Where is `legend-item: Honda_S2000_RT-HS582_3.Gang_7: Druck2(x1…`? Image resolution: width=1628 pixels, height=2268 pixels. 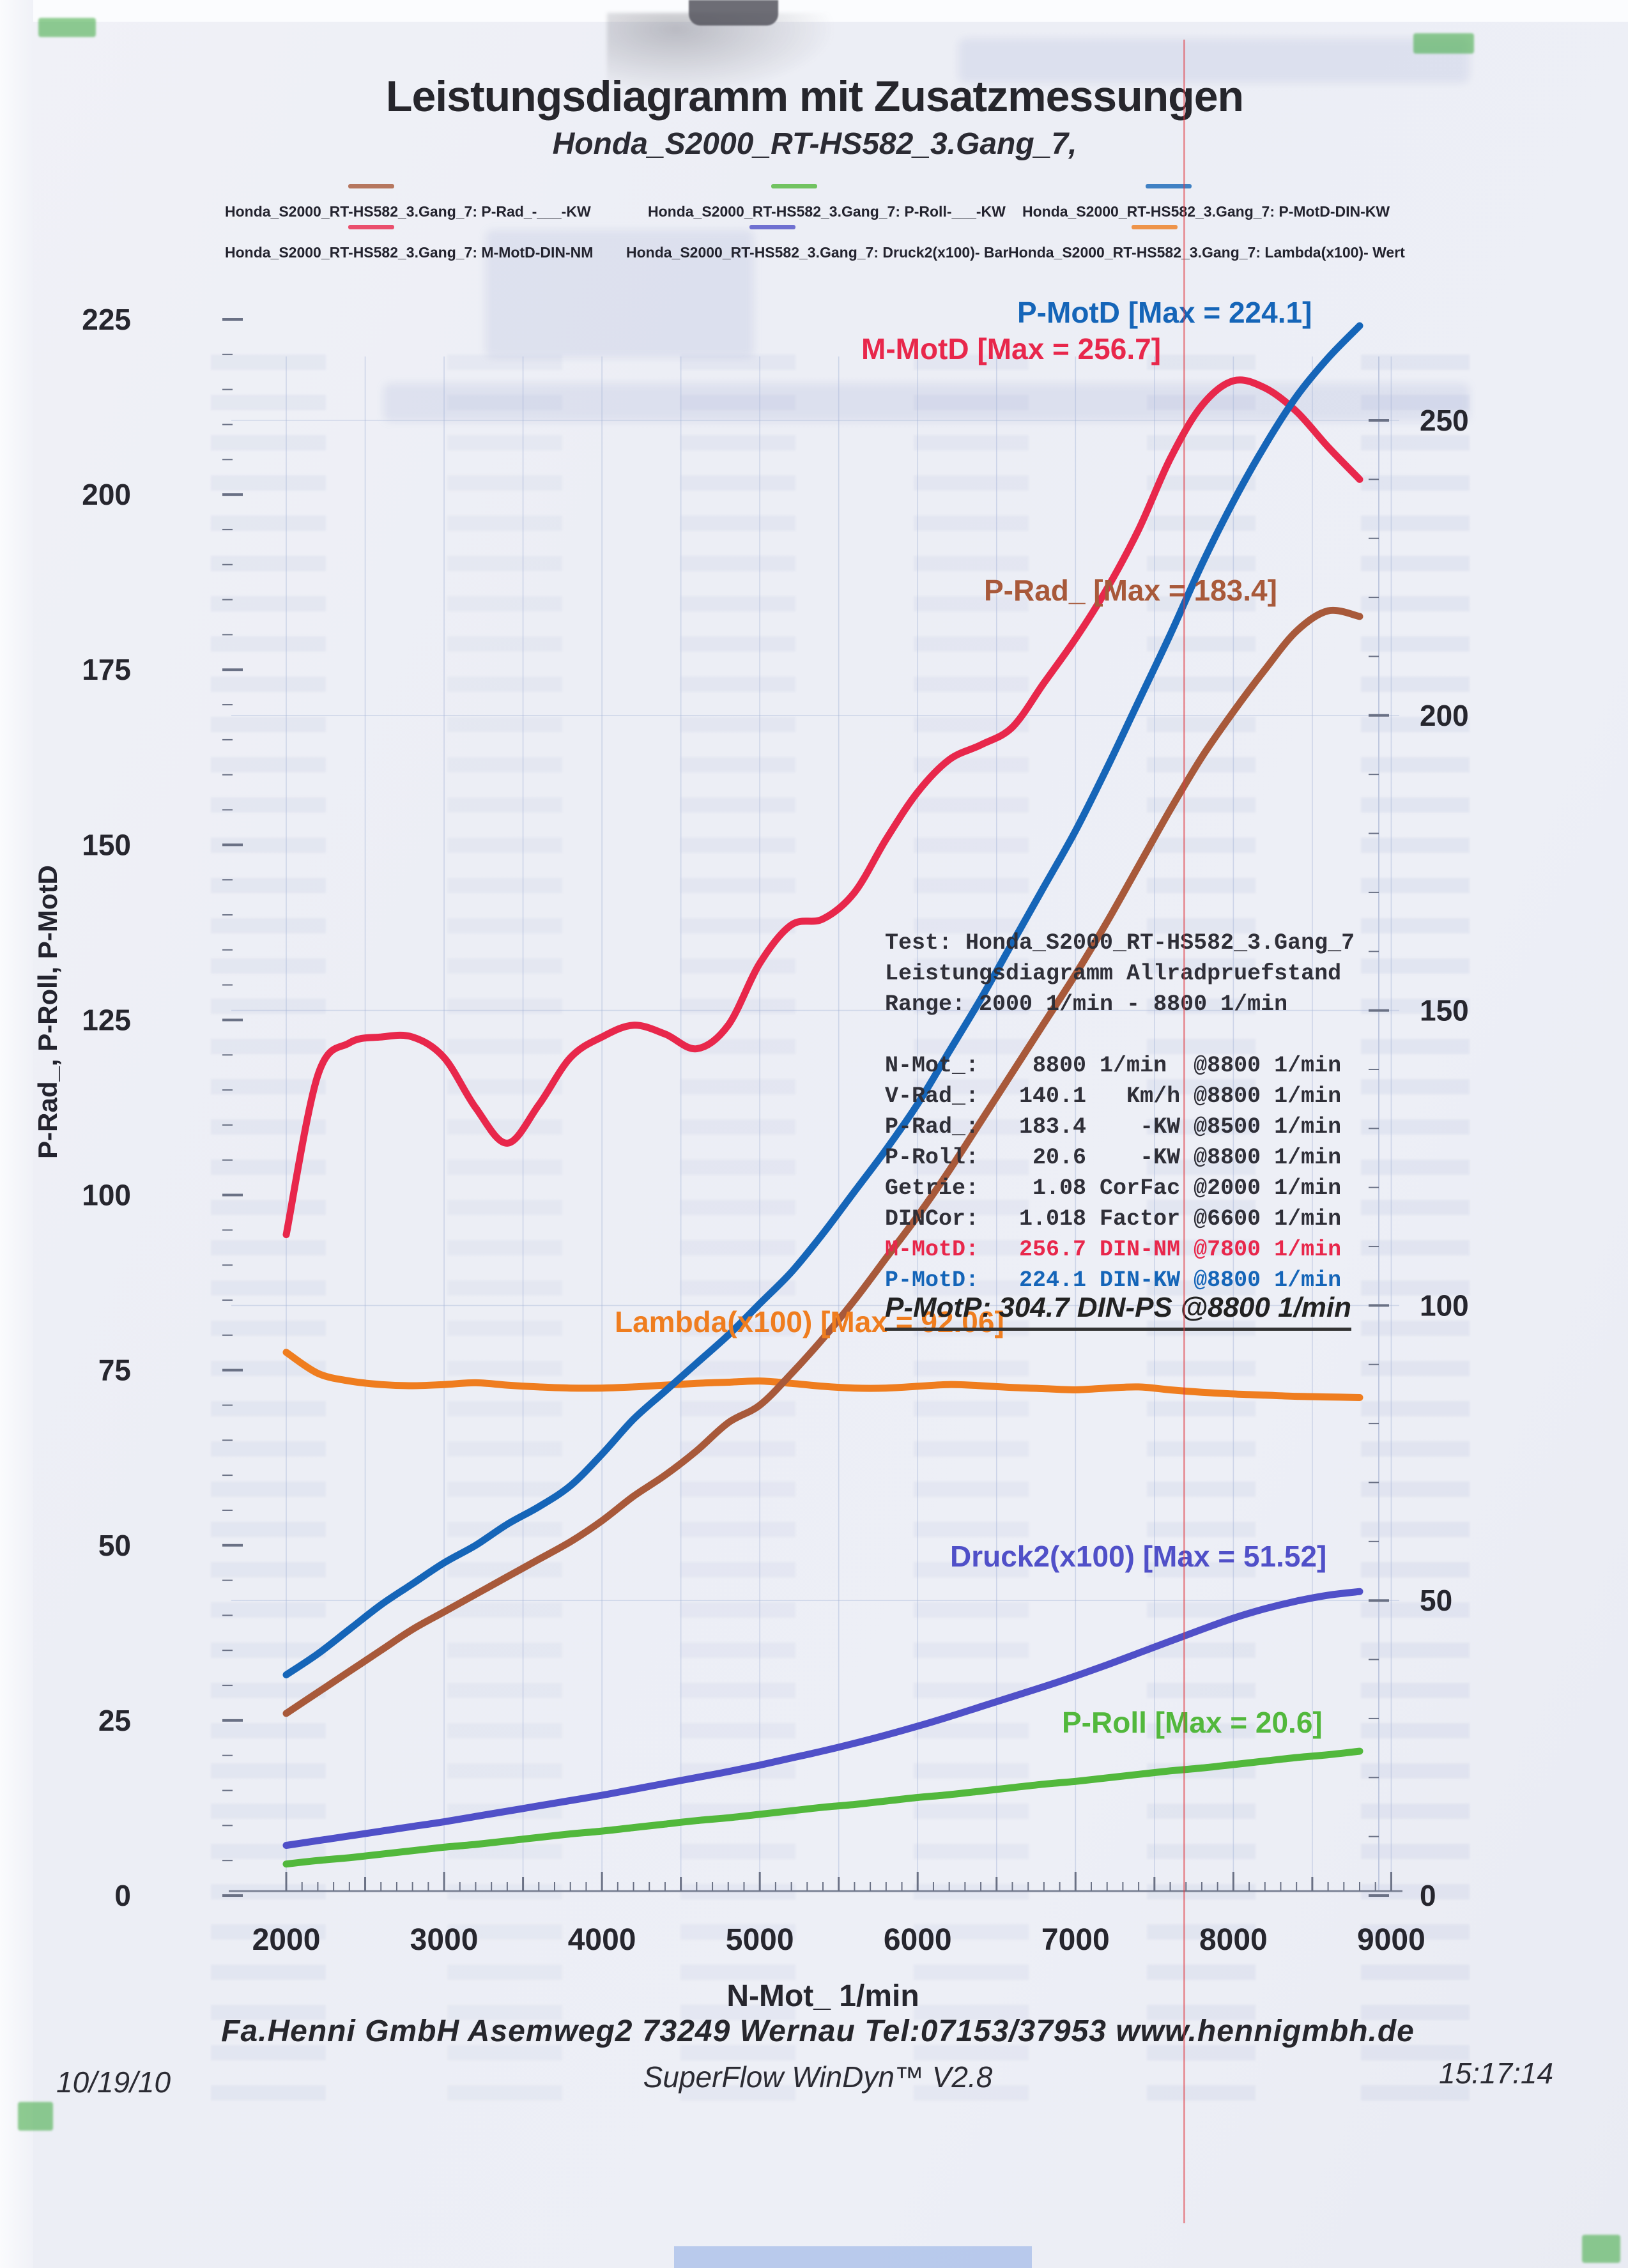
legend-item: Honda_S2000_RT-HS582_3.Gang_7: Druck2(x1… is located at coordinates (817, 252).